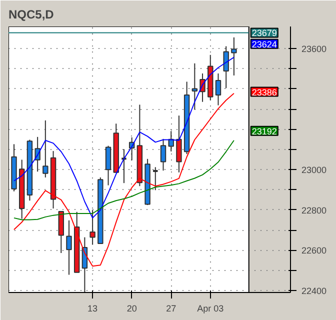 This screenshot has width=336, height=320. Describe the element at coordinates (31, 15) in the screenshot. I see `chart-title: NQC5,D` at that location.